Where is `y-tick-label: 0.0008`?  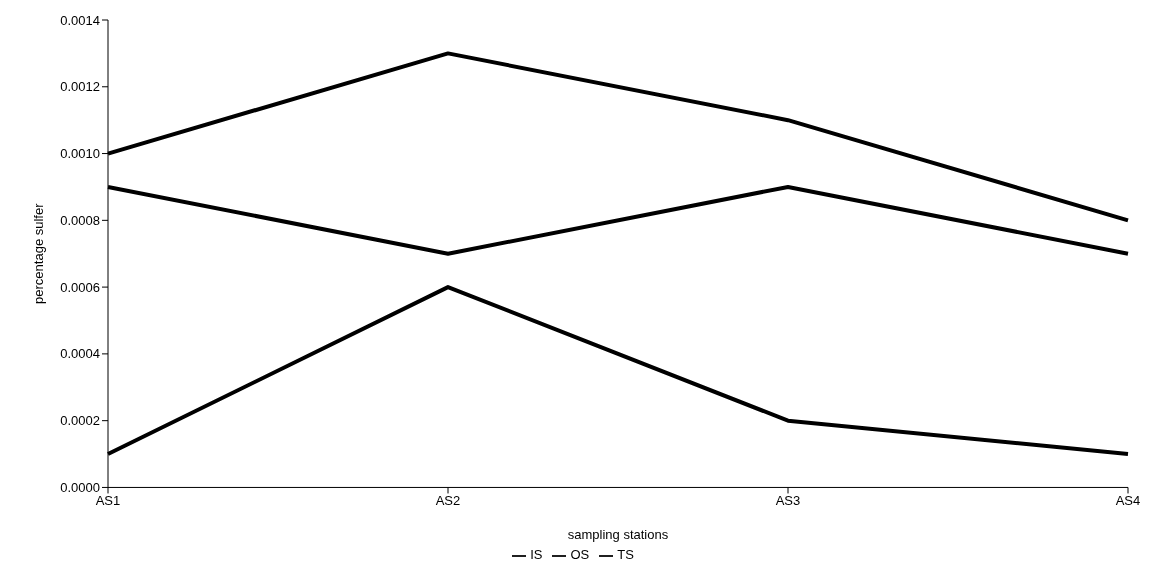
y-tick-label: 0.0008 is located at coordinates (80, 220).